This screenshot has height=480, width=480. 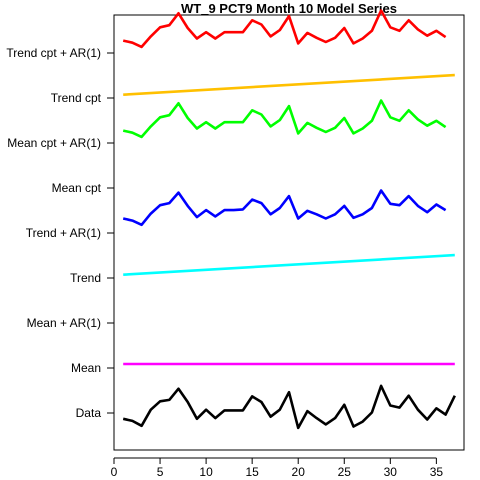 I want to click on x-tick-label: 5, so click(x=160, y=472).